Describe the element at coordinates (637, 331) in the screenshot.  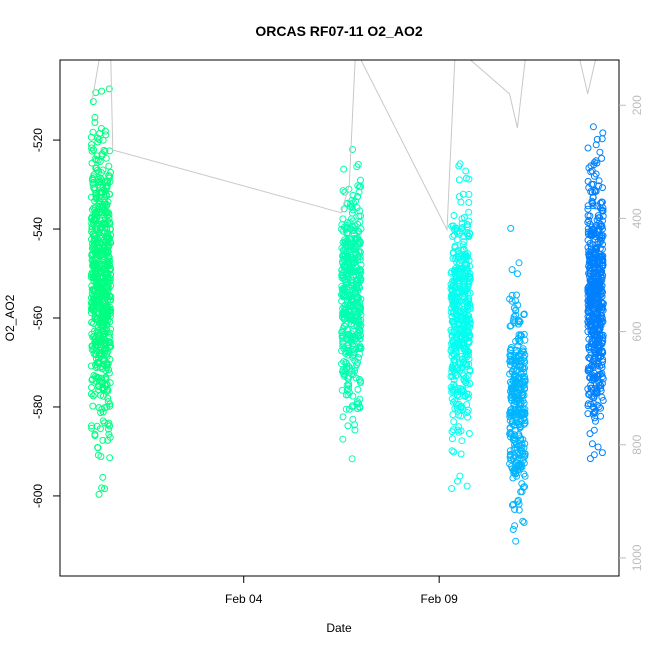
I see `right-y-tick-label: 600` at that location.